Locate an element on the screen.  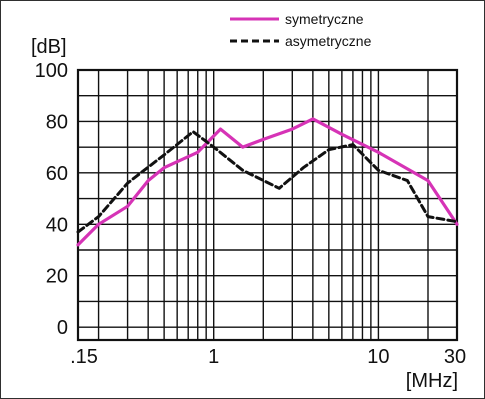
legend-symetryczne-label: symetryczne is located at coordinates (324, 19).